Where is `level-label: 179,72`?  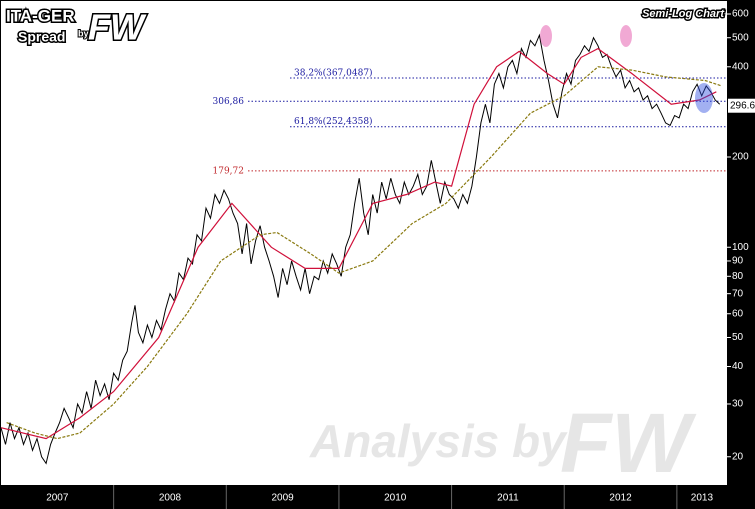
level-label: 179,72 is located at coordinates (229, 171).